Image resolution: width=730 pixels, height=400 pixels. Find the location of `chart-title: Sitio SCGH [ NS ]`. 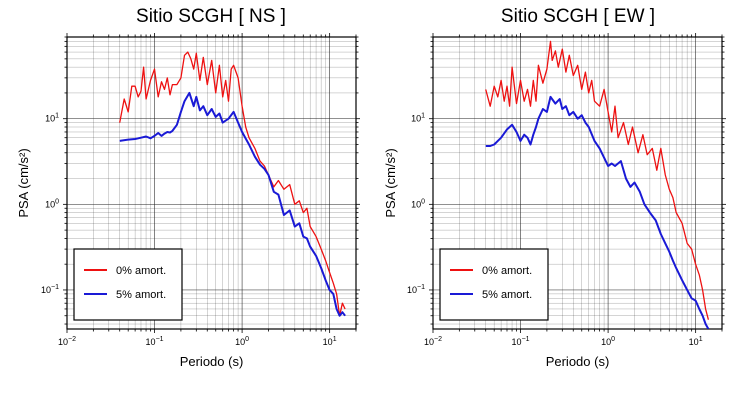

chart-title: Sitio SCGH [ NS ] is located at coordinates (211, 16).